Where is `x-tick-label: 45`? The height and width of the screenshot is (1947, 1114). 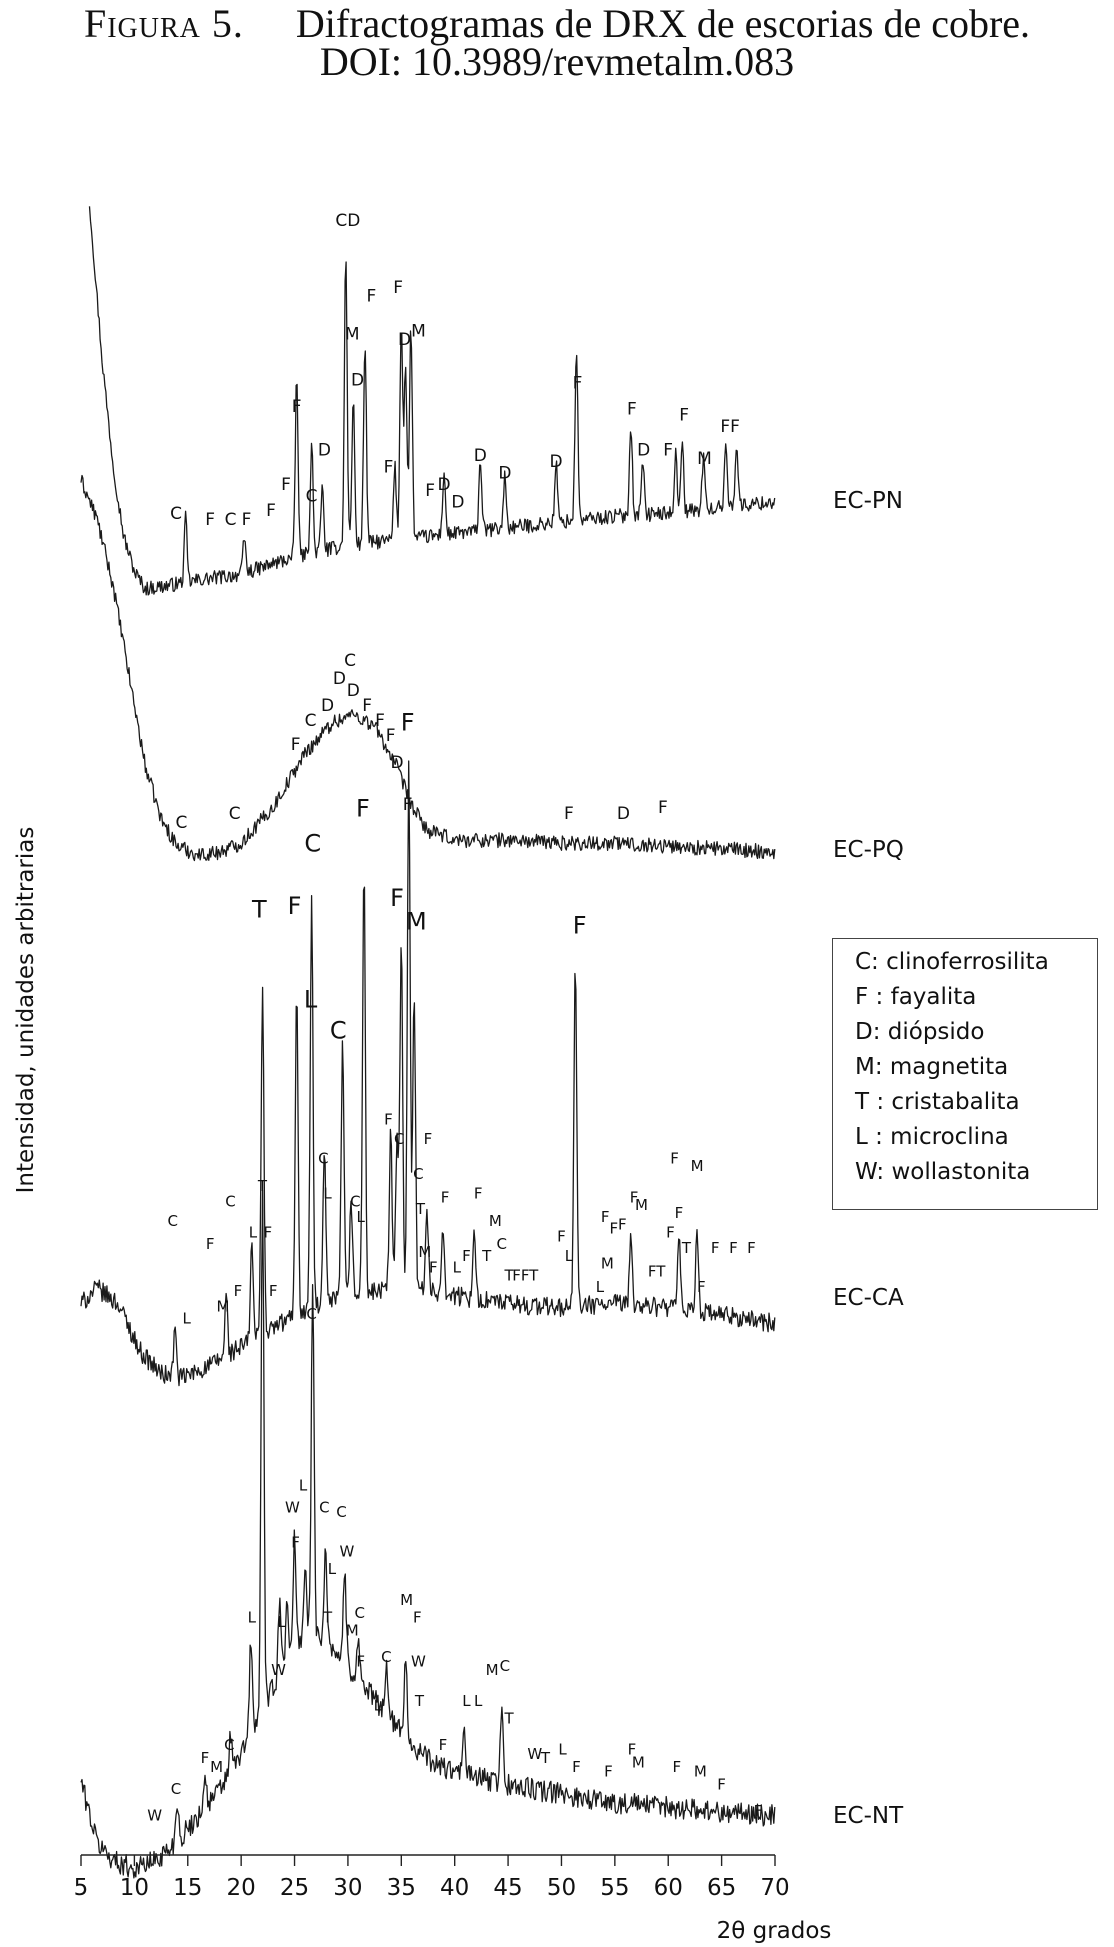 x-tick-label: 45 is located at coordinates (507, 1888).